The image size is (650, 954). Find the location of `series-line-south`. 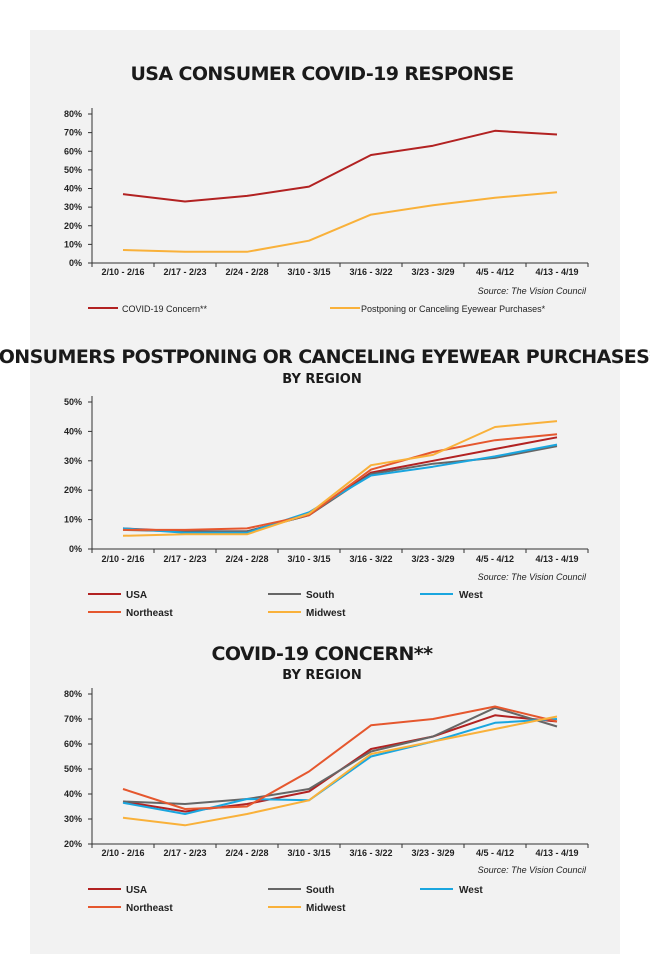

series-line-south is located at coordinates (340, 755).